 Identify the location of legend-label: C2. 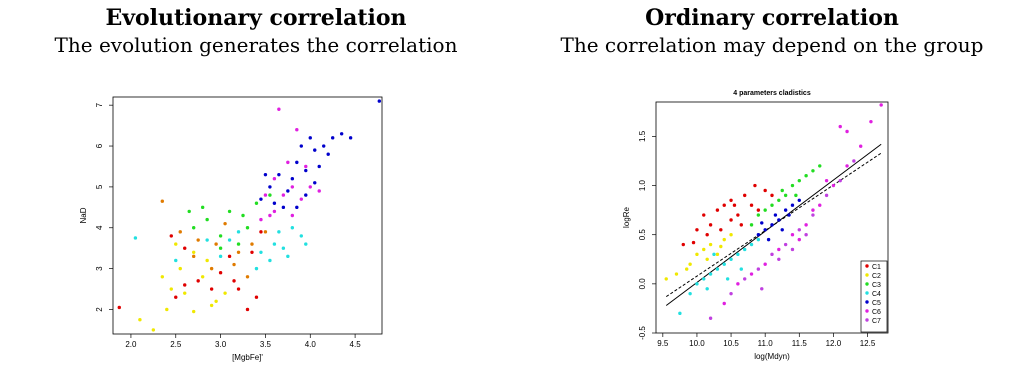
(876, 276).